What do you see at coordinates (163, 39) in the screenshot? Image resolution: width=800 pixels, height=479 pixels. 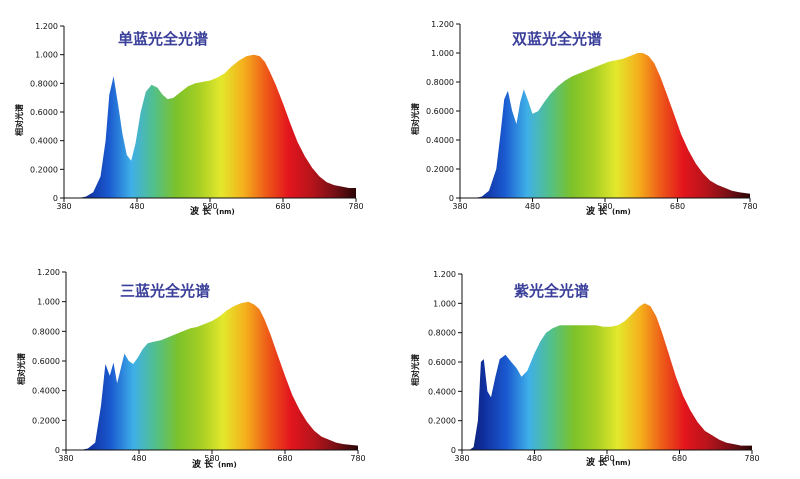 I see `chart-title: 单蓝光全光谱` at bounding box center [163, 39].